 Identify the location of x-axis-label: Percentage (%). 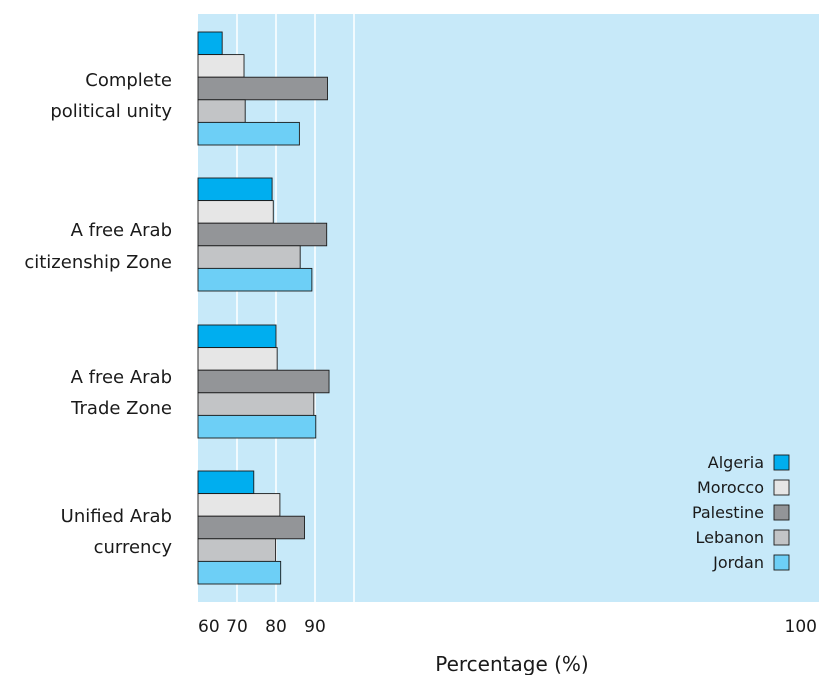
(511, 663).